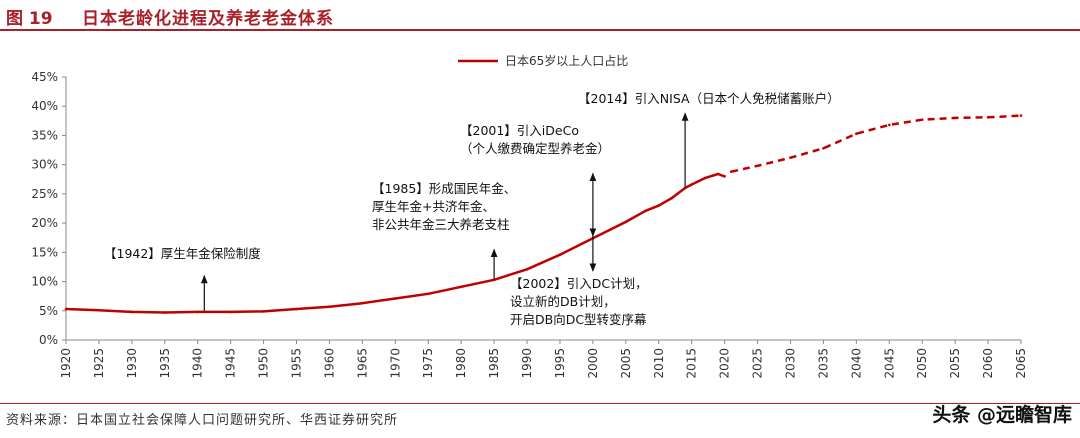 The height and width of the screenshot is (438, 1080). Describe the element at coordinates (560, 363) in the screenshot. I see `x-tick-label: 1995` at that location.